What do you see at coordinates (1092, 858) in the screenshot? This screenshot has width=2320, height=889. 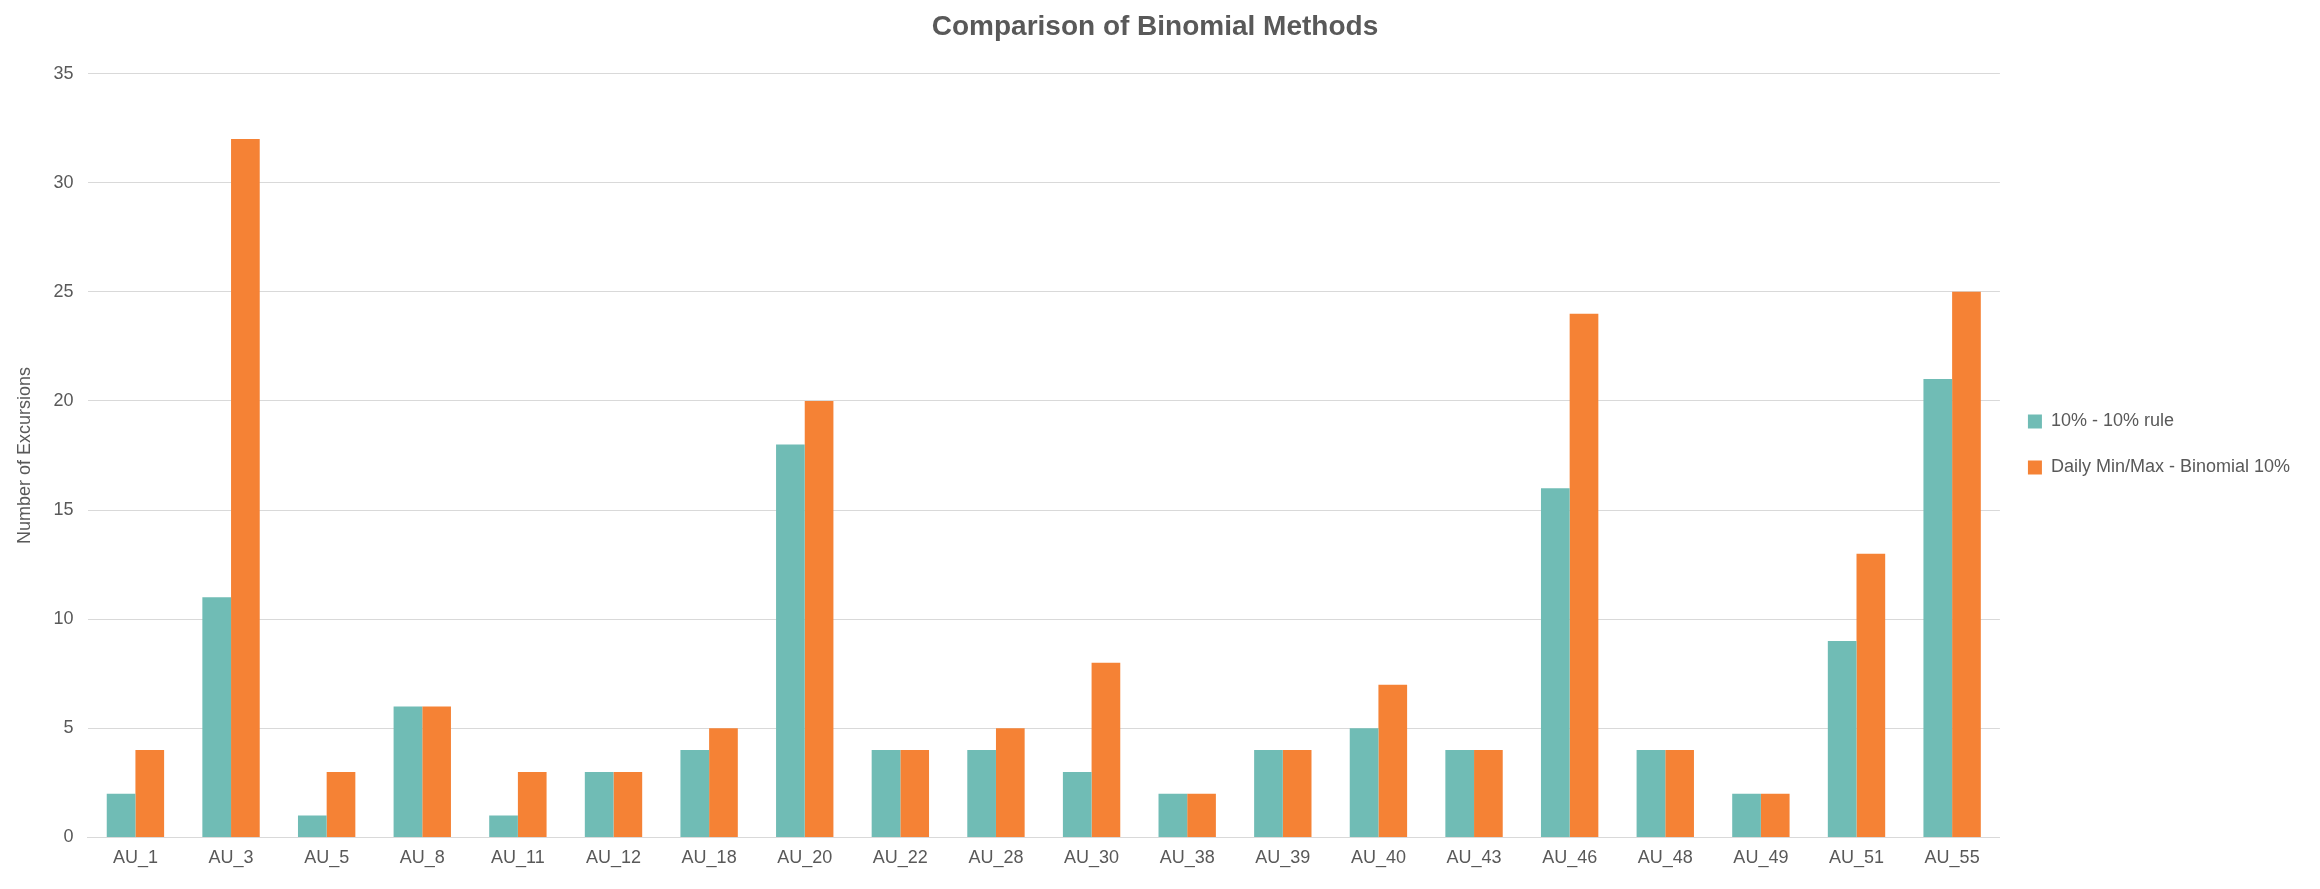 I see `x-tick-label: AU_30` at bounding box center [1092, 858].